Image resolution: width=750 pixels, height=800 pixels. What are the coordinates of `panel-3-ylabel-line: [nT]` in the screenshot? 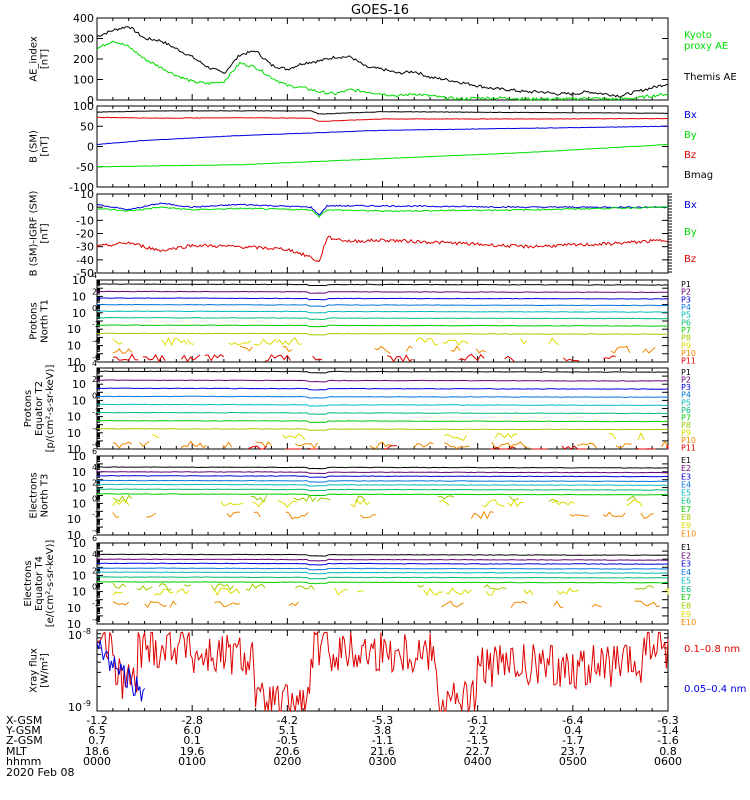 It's located at (45, 233).